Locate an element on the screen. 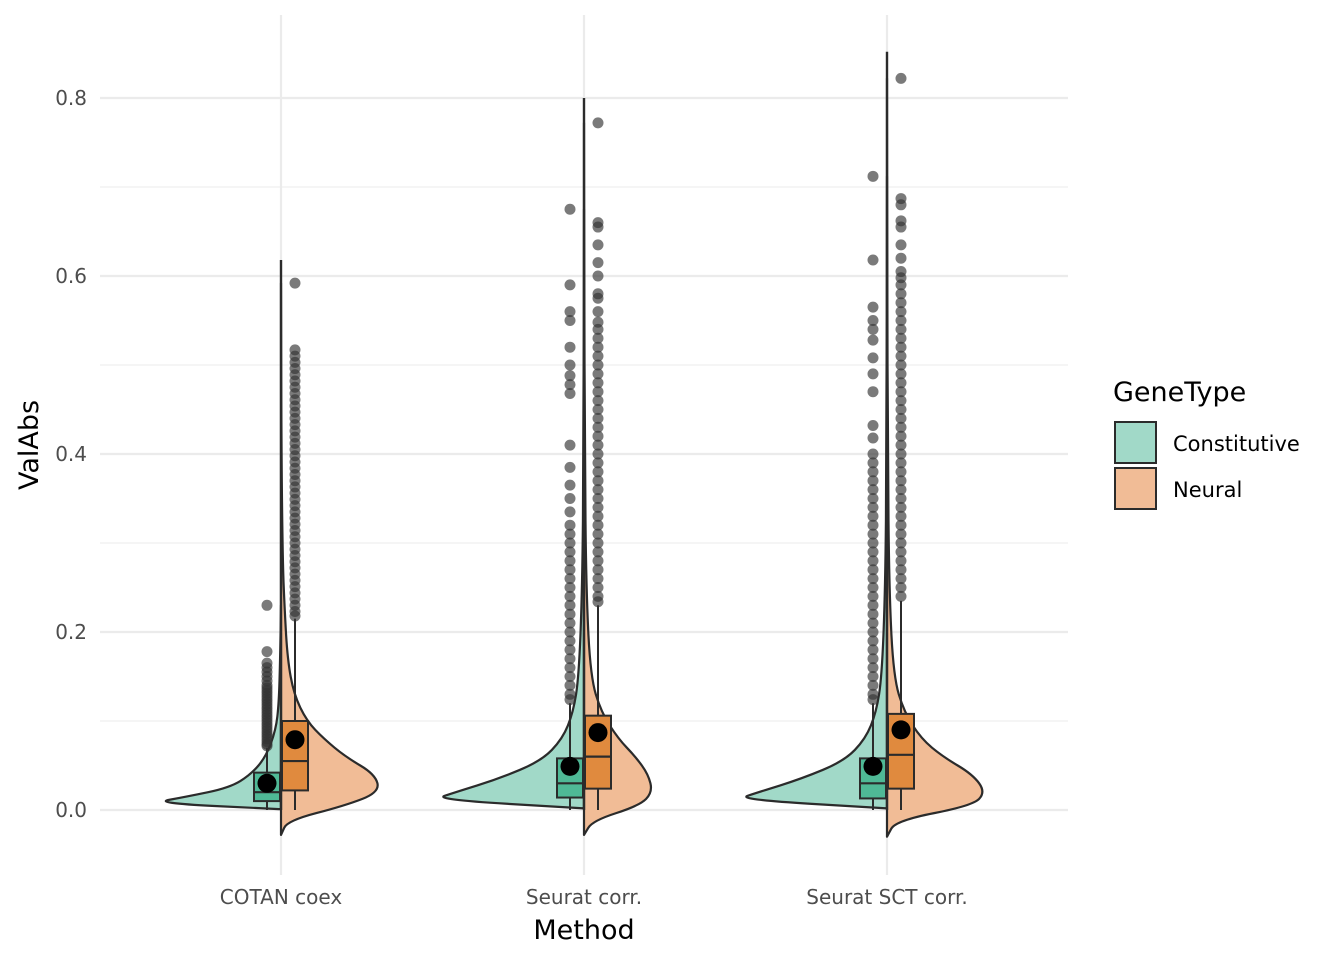 This screenshot has width=1344, height=960. legend-title: GeneType is located at coordinates (1179, 392).